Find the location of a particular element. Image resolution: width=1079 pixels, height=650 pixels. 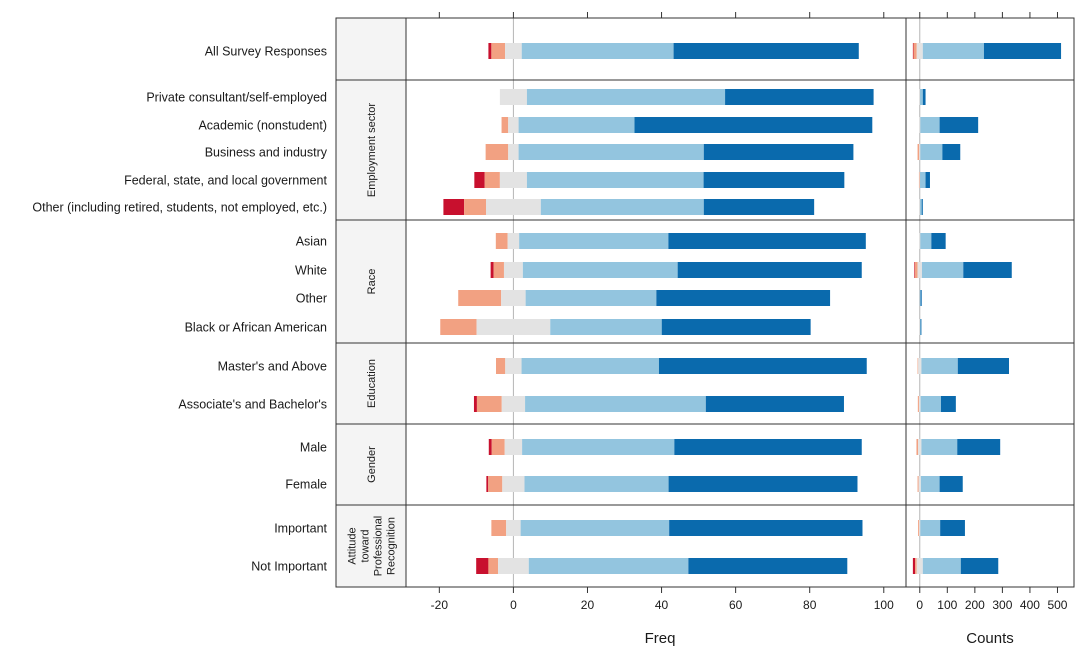

strip-label: Professional is located at coordinates (379, 546).